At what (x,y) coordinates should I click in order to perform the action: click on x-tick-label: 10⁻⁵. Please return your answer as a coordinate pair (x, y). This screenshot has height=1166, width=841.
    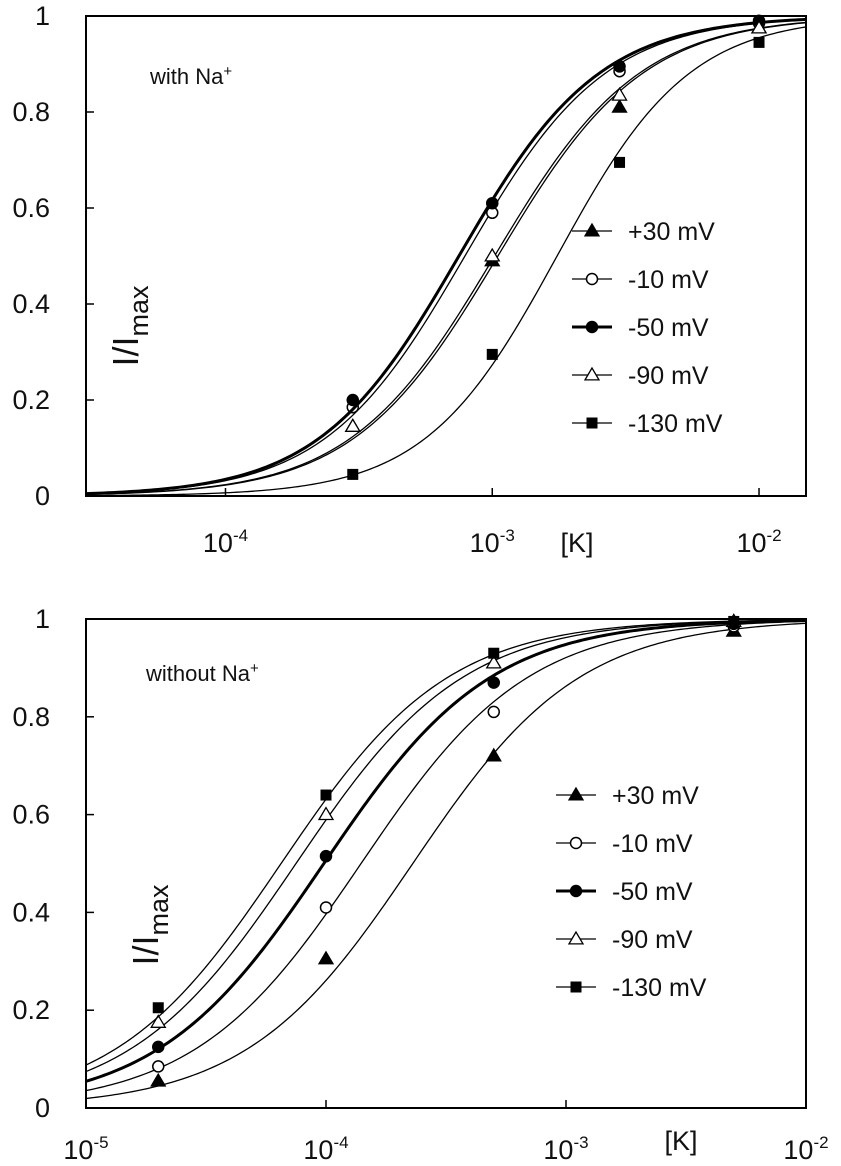
    Looking at the image, I should click on (85, 1149).